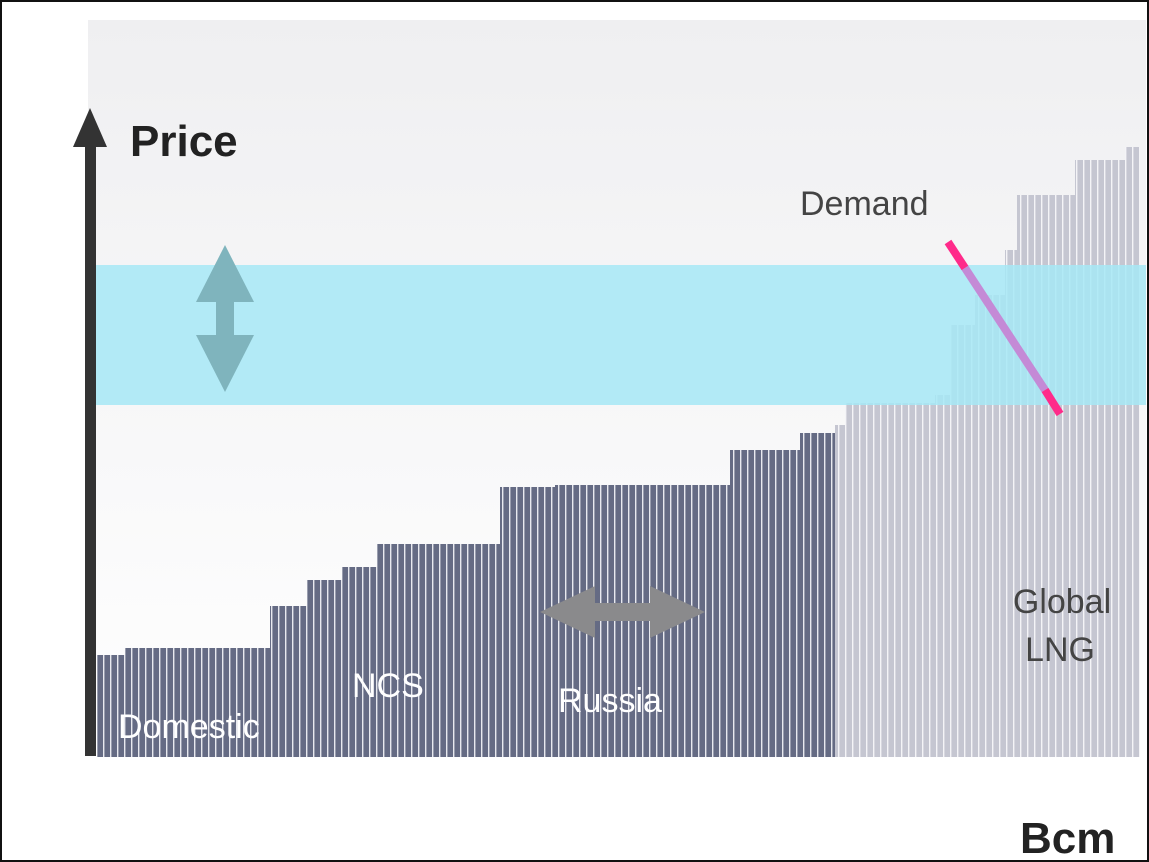  What do you see at coordinates (620, 335) in the screenshot?
I see `price-band` at bounding box center [620, 335].